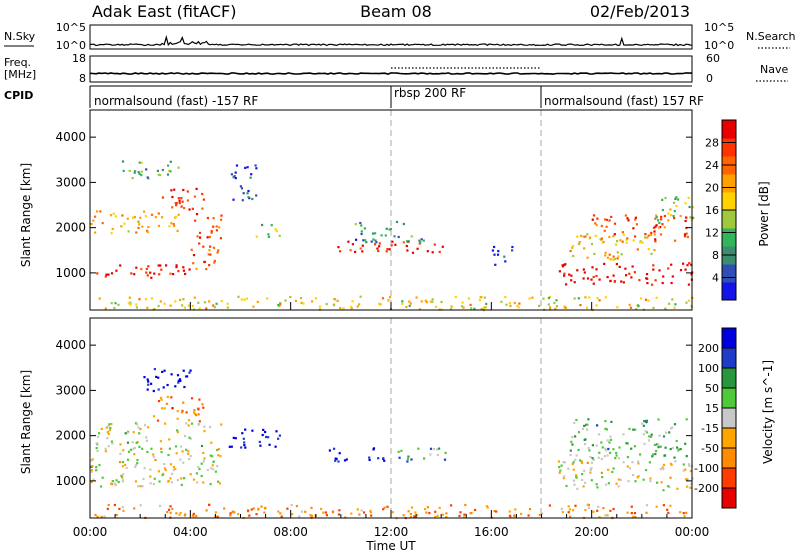  What do you see at coordinates (715, 278) in the screenshot?
I see `colorbar-tick-label: 4` at bounding box center [715, 278].